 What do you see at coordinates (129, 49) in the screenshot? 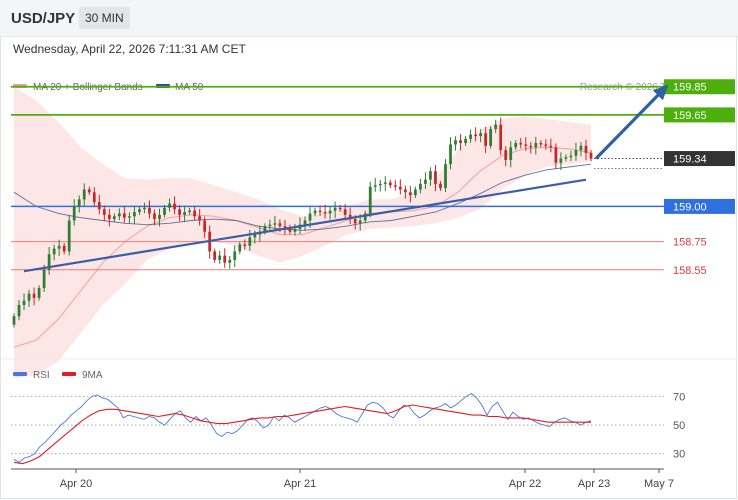
I see `chart-datetime: Wednesday, April 22, 2026 7:11:31 AM CET` at bounding box center [129, 49].